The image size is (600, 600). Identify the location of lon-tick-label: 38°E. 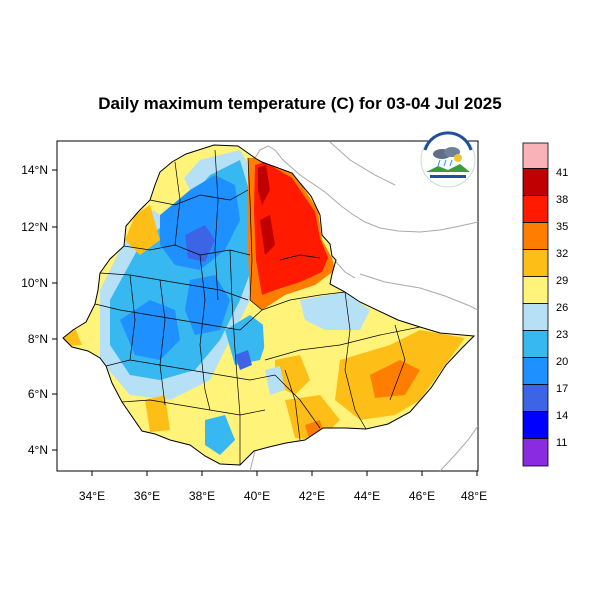
(202, 496).